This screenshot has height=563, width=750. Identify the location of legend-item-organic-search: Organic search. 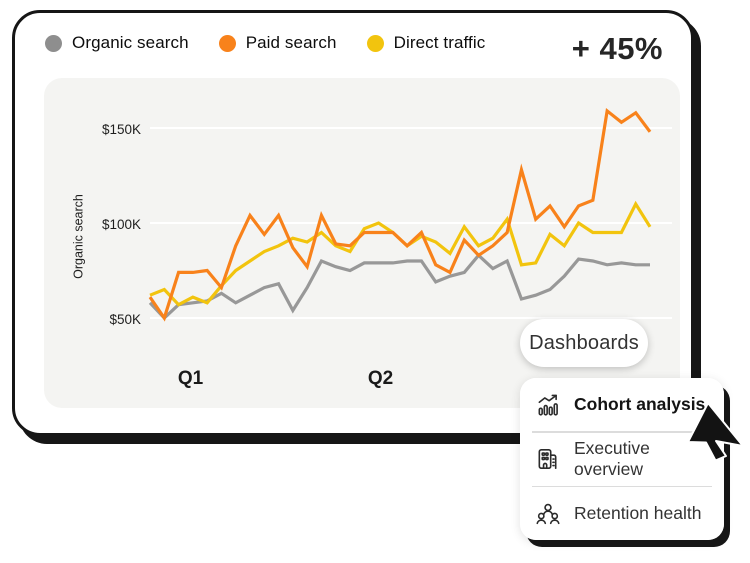
(117, 43).